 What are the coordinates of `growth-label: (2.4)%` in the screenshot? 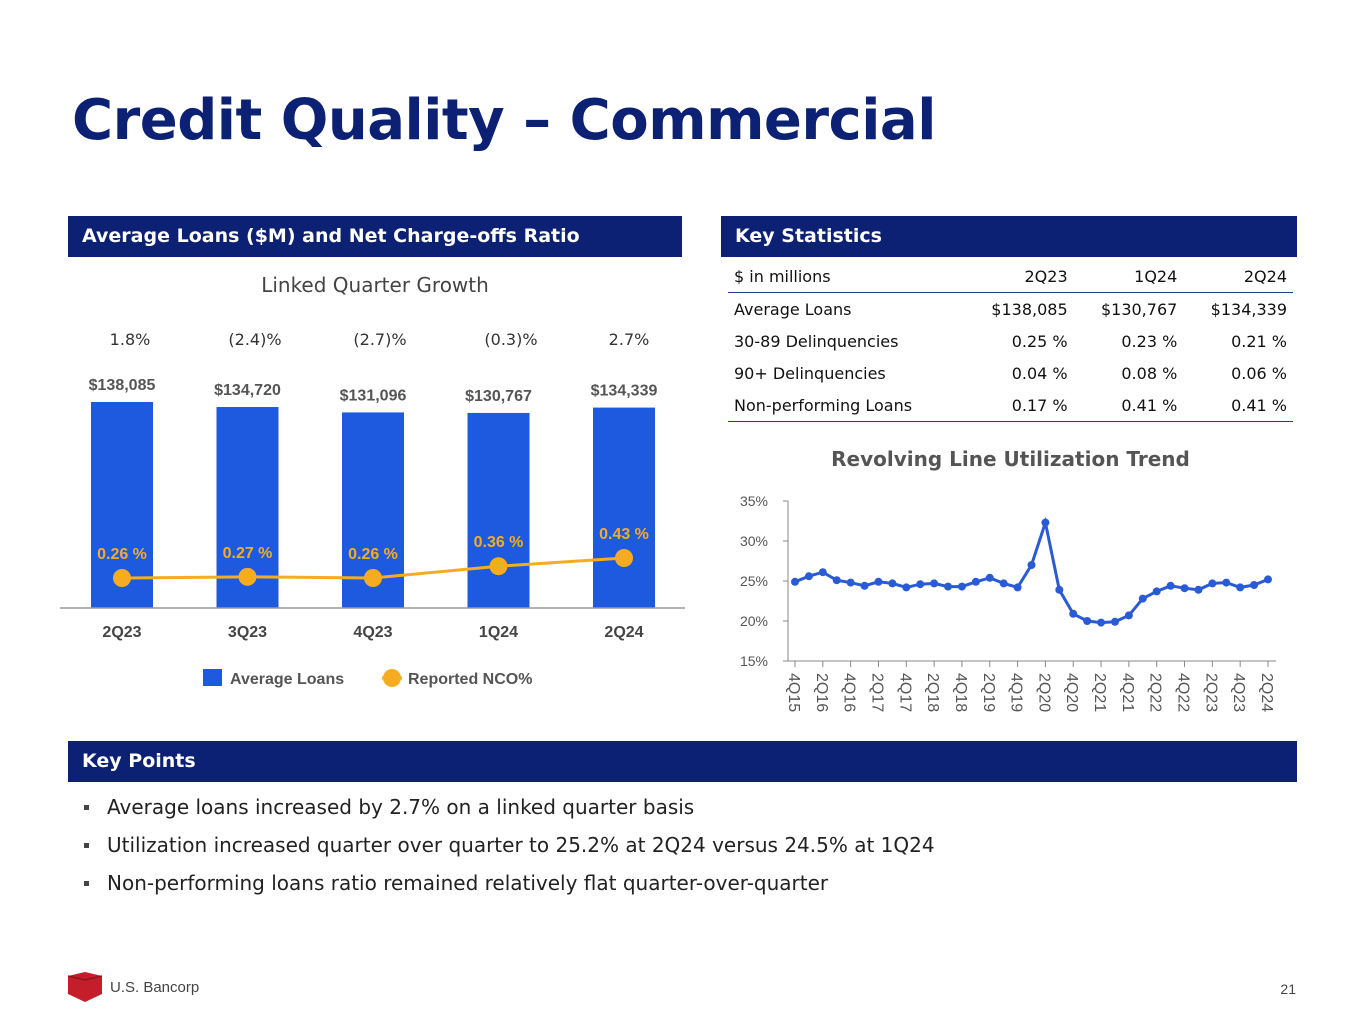 It's located at (255, 339).